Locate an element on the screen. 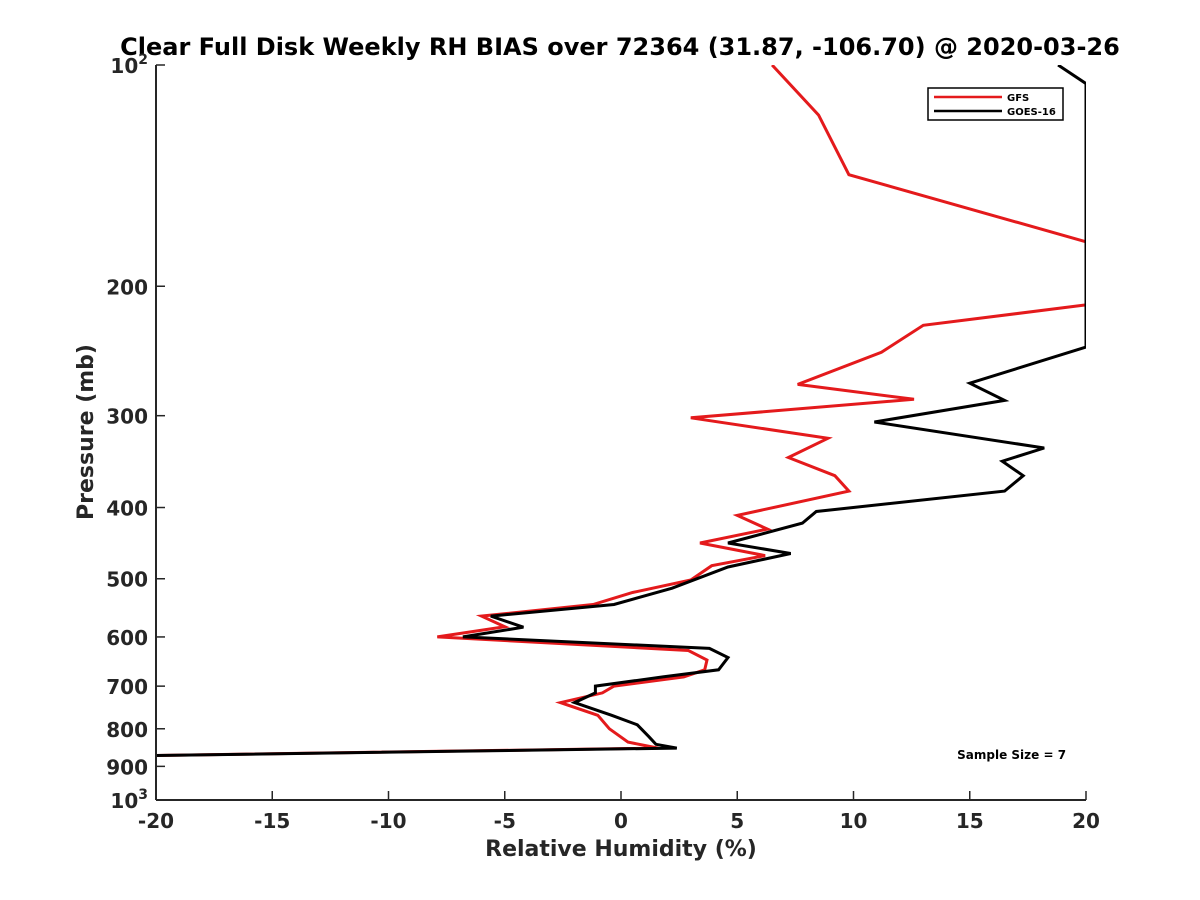  x-ticks: -20 -15 -10 -5 0 5 10 15 20 is located at coordinates (619, 812).